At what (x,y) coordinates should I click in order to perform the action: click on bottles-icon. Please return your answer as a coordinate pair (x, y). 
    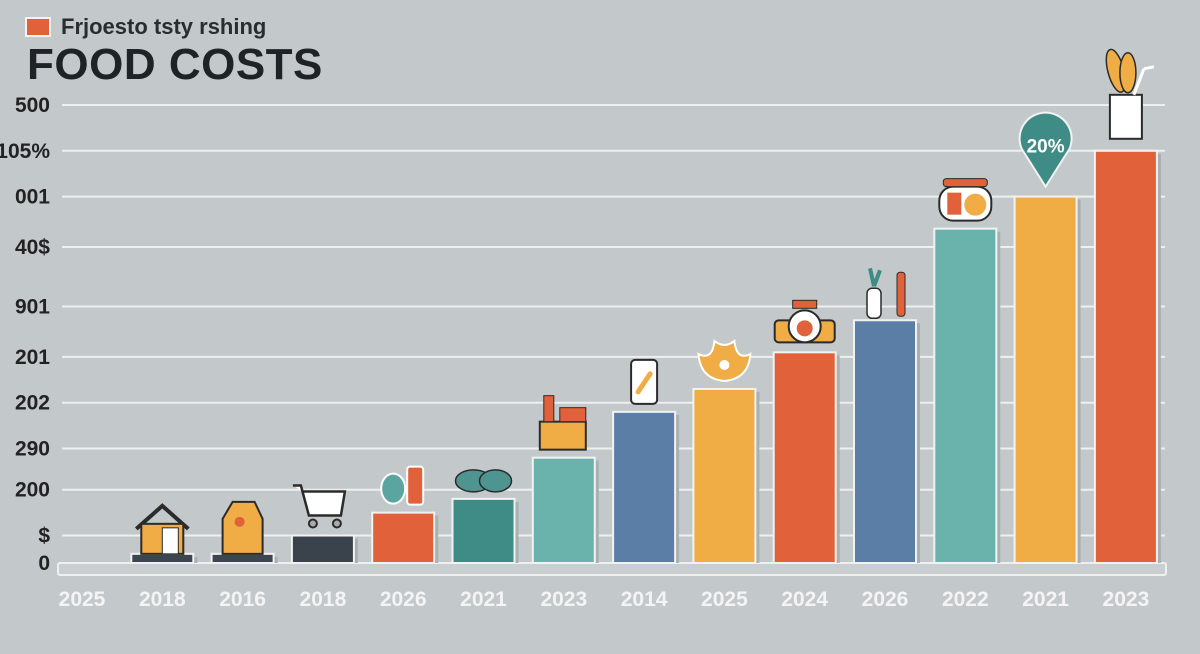
    Looking at the image, I should click on (886, 293).